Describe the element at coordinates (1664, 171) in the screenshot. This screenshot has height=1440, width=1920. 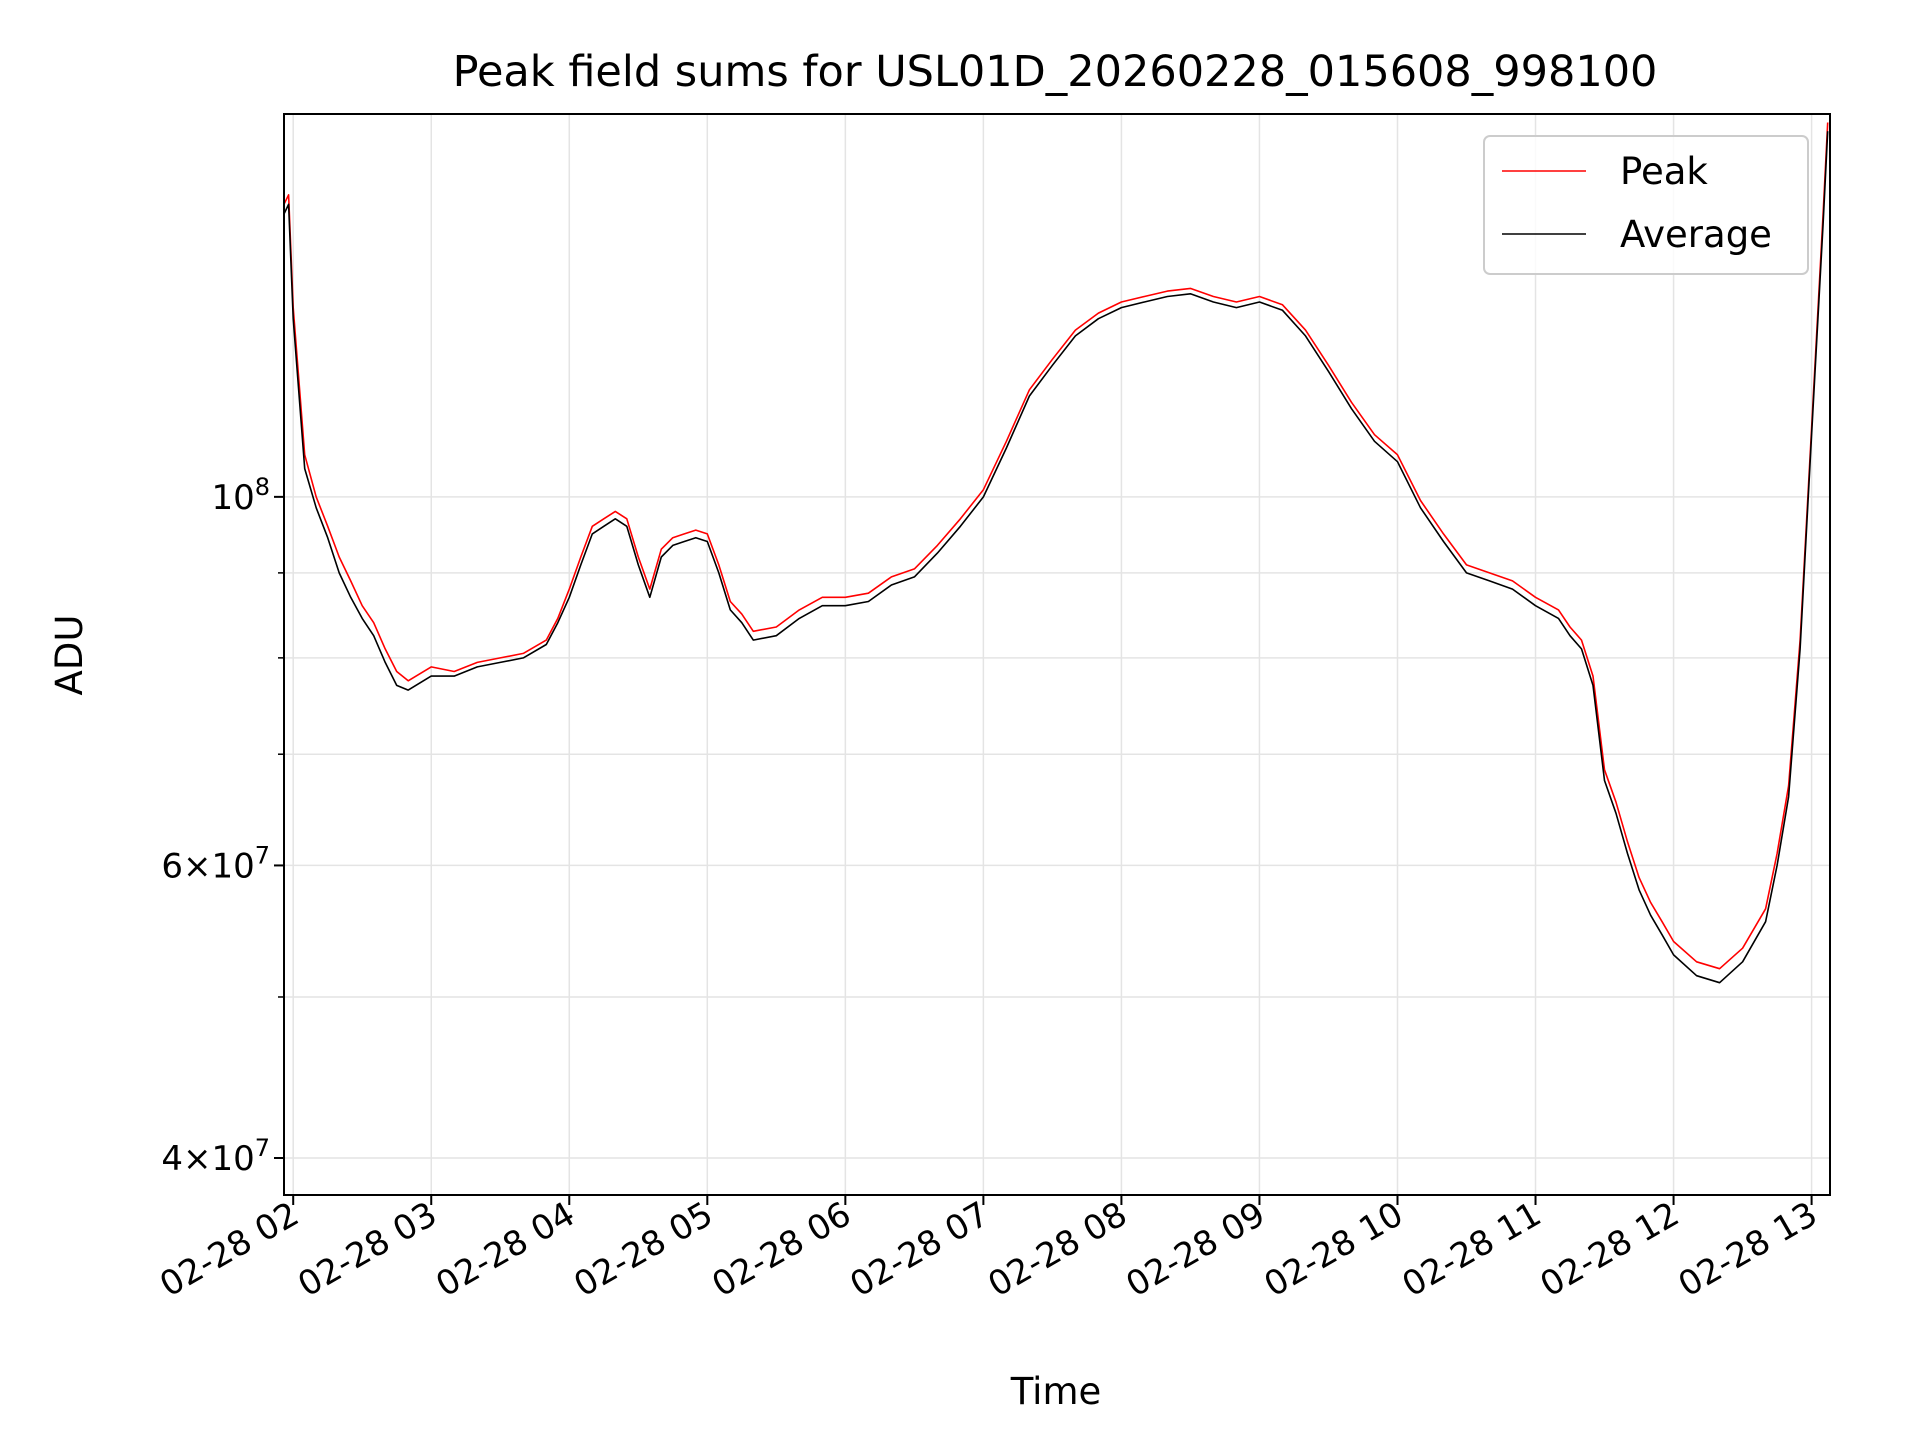
I see `legend-label-peak: Peak` at that location.